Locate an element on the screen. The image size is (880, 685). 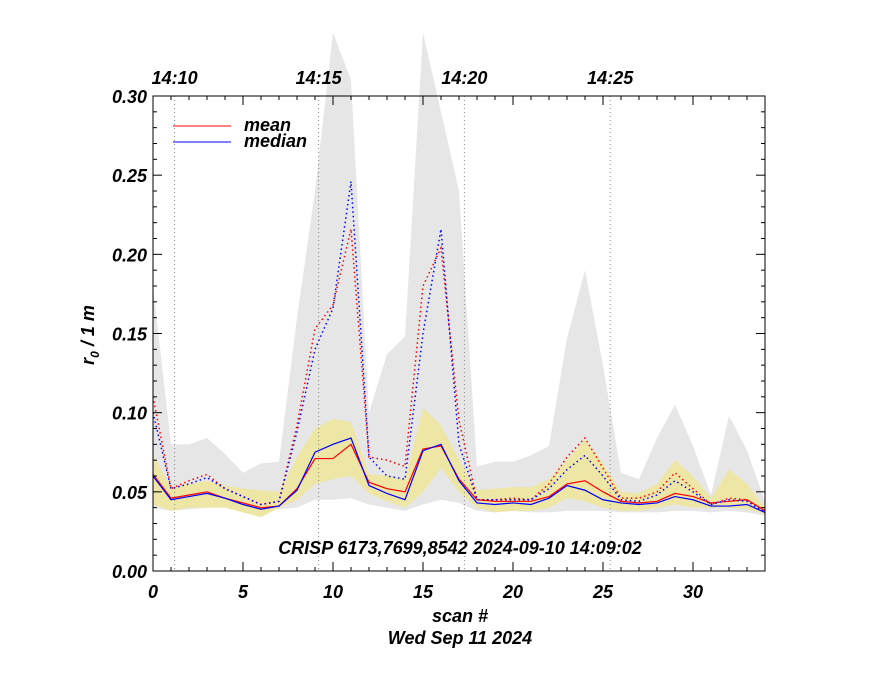
y-axis-label-rest: / 1 m is located at coordinates (88, 328).